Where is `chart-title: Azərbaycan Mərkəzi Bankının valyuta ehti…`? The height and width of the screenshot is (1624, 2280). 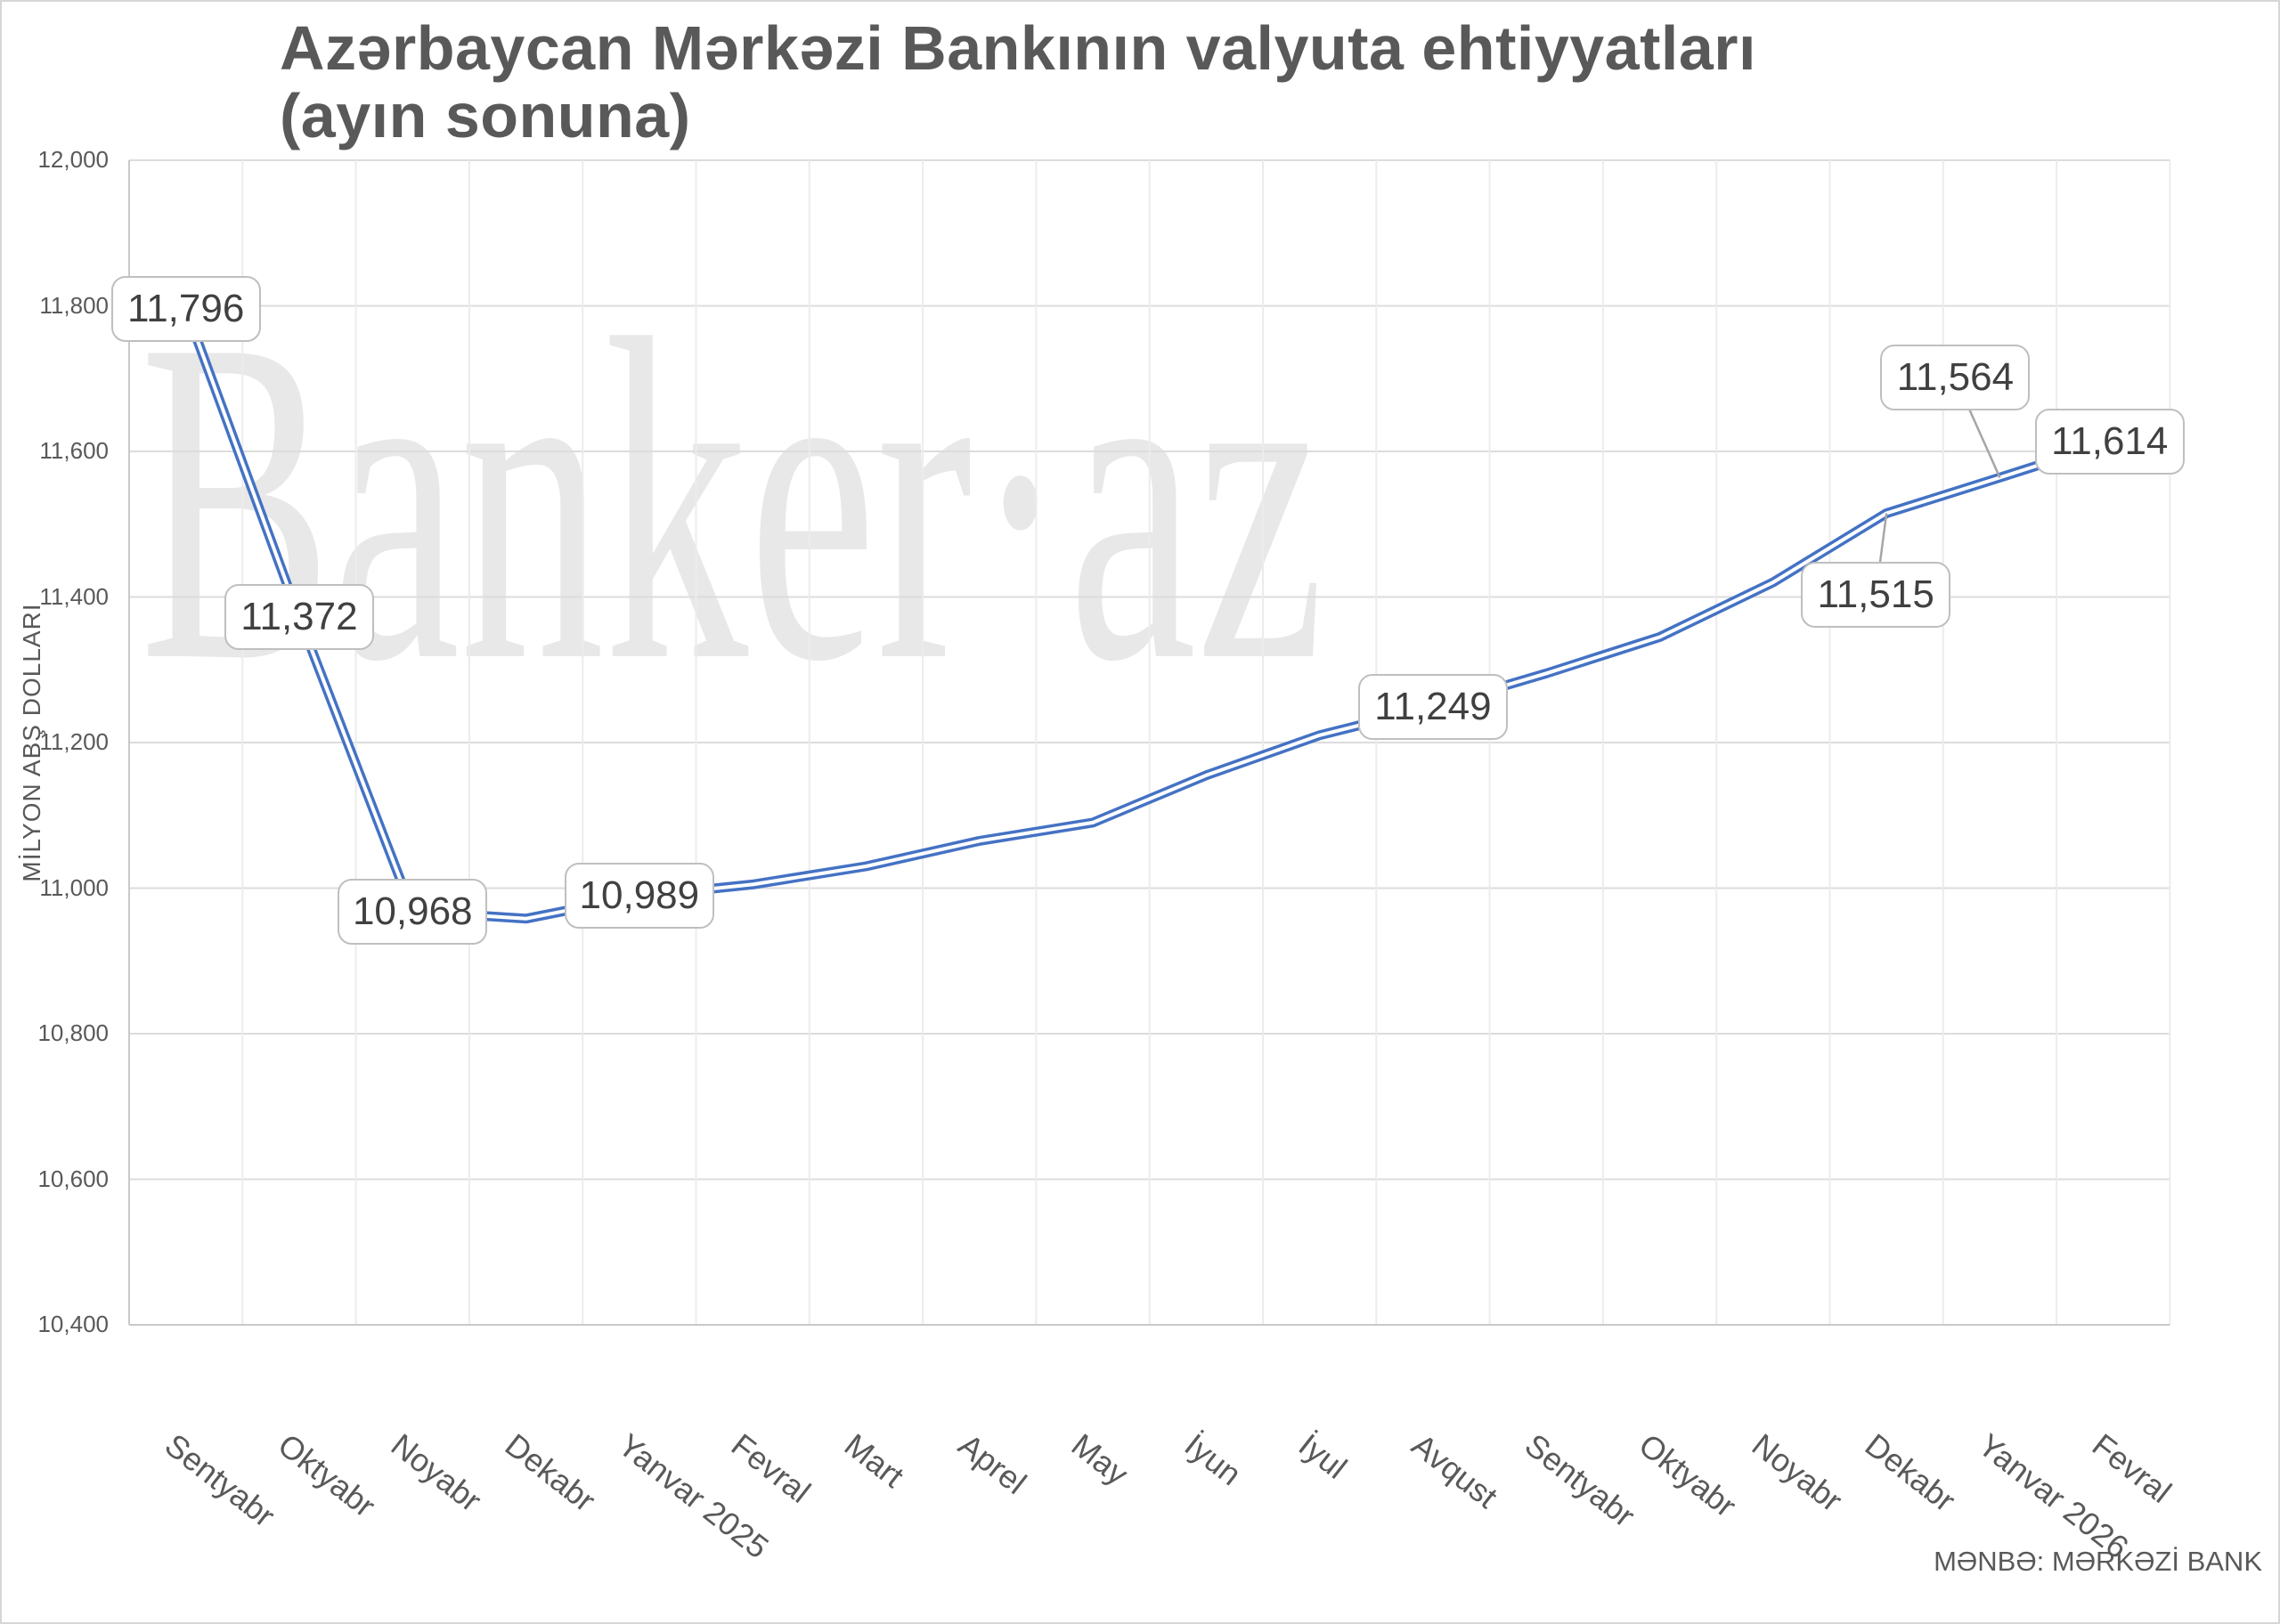
chart-title: Azərbaycan Mərkəzi Bankının valyuta ehti… is located at coordinates (1018, 82).